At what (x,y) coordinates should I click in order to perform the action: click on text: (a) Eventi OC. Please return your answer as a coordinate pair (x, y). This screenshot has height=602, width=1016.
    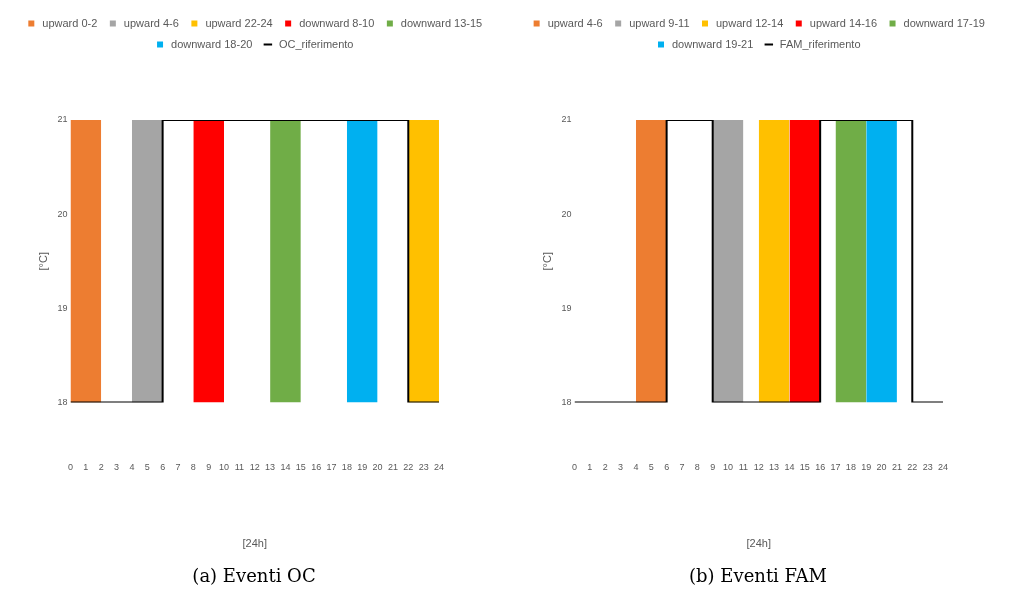
    Looking at the image, I should click on (254, 575).